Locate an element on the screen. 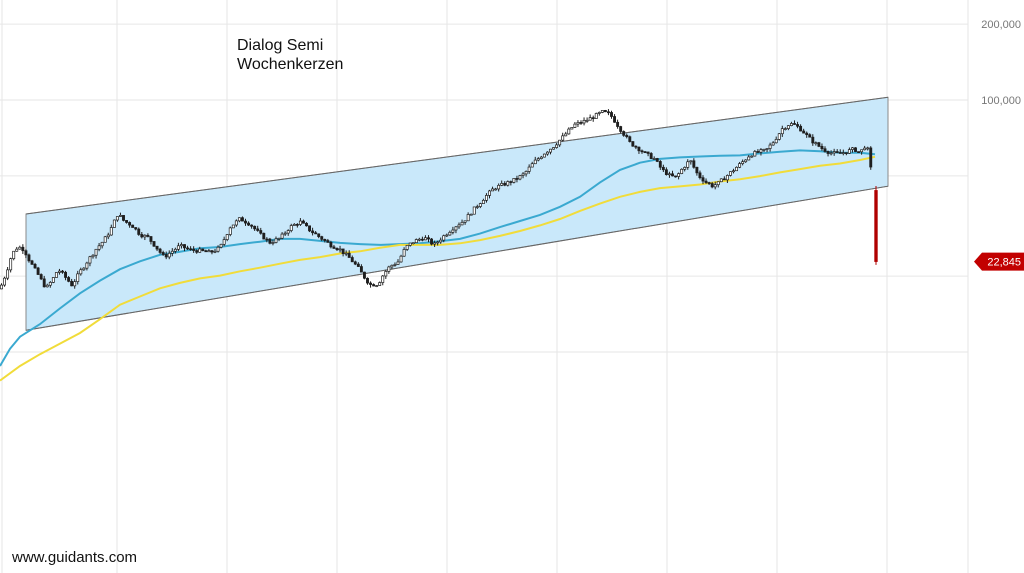 The image size is (1024, 573). watermark-text: www.guidants.com is located at coordinates (75, 557).